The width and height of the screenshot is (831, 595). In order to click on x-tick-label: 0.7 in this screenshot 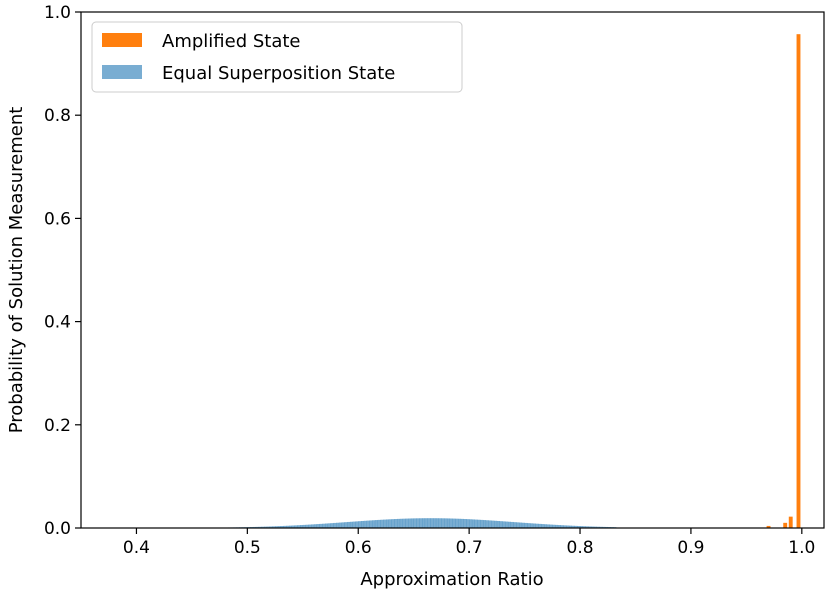, I will do `click(469, 548)`.